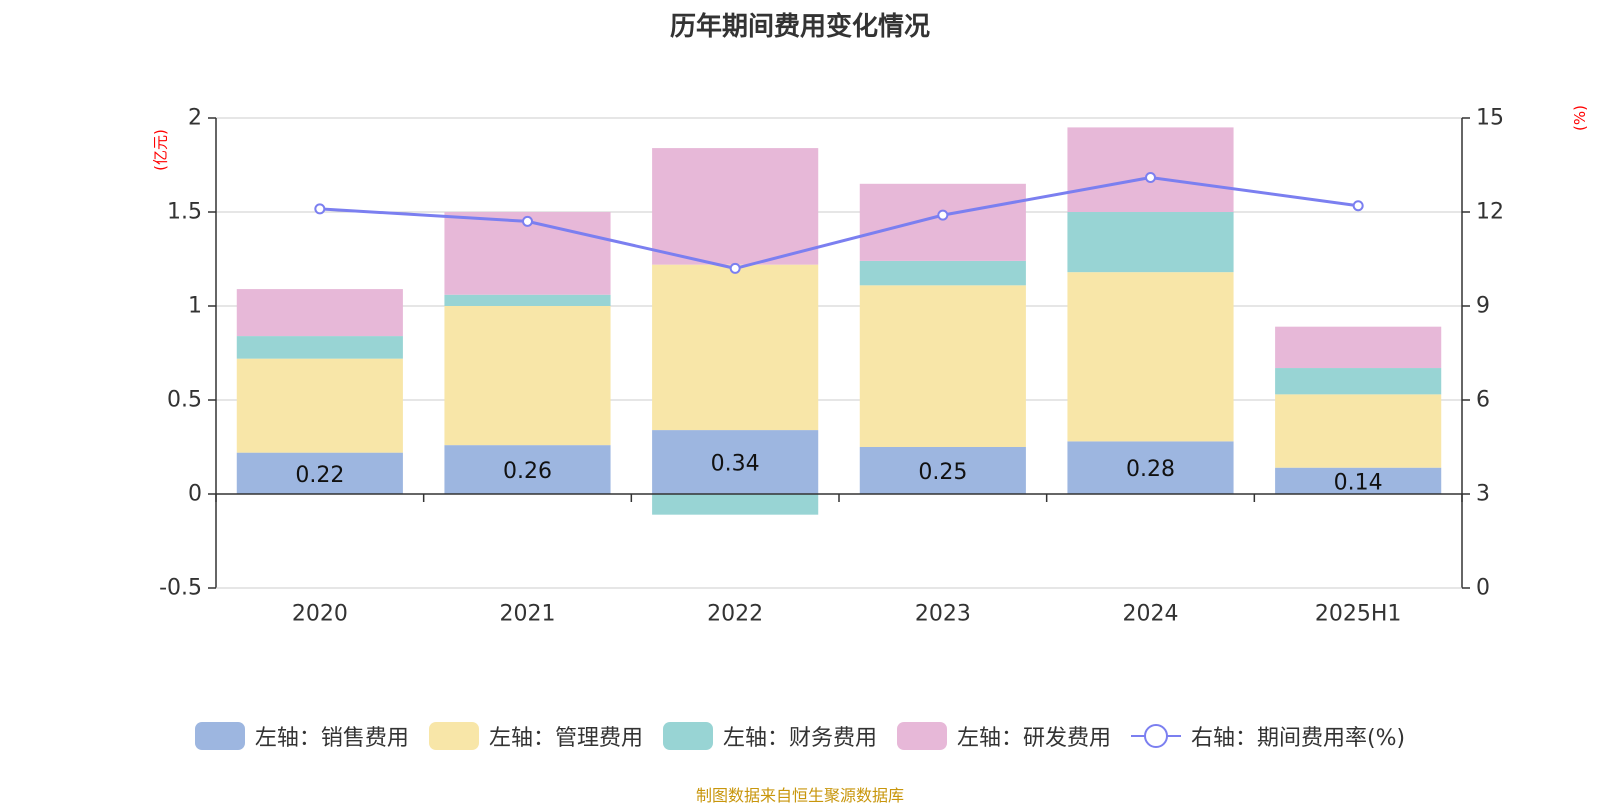  I want to click on x-tick-label: 2023, so click(943, 614).